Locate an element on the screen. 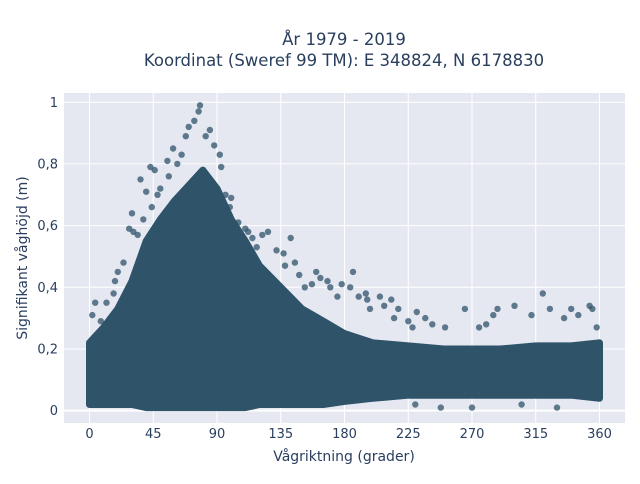  y-tick-label: 0,8 is located at coordinates (47, 164).